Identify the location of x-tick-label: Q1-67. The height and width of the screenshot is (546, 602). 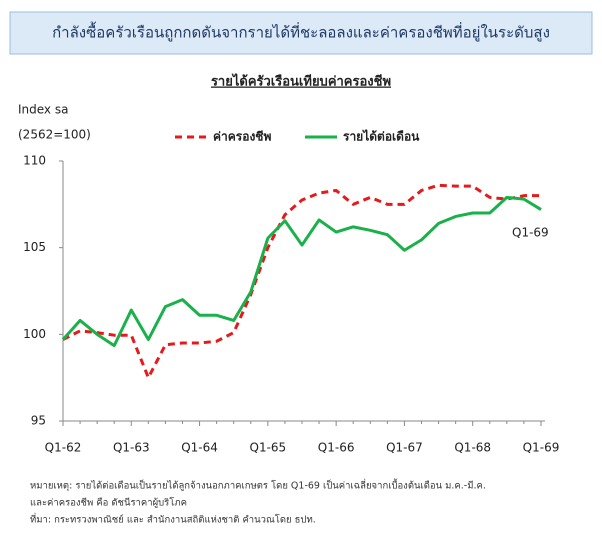
(404, 448).